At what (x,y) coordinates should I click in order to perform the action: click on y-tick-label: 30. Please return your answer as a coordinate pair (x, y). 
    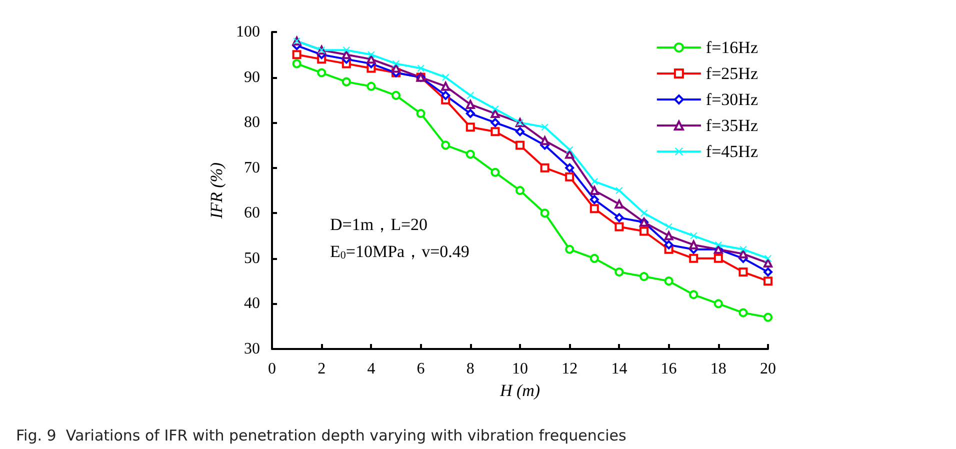
    Looking at the image, I should click on (252, 349).